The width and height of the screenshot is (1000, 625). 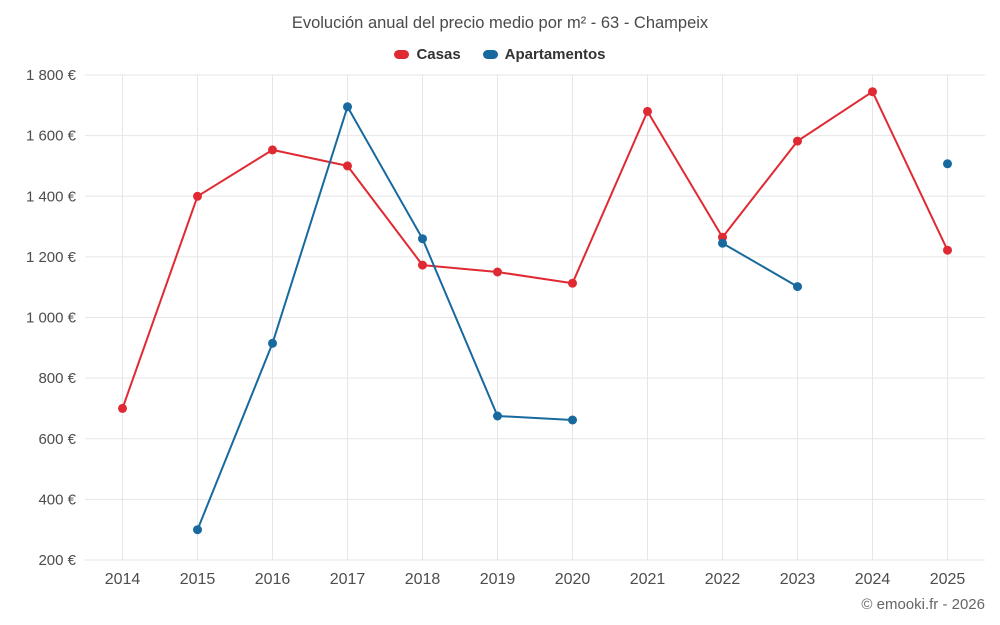 What do you see at coordinates (51, 318) in the screenshot?
I see `y-axis-label: 1 000 €` at bounding box center [51, 318].